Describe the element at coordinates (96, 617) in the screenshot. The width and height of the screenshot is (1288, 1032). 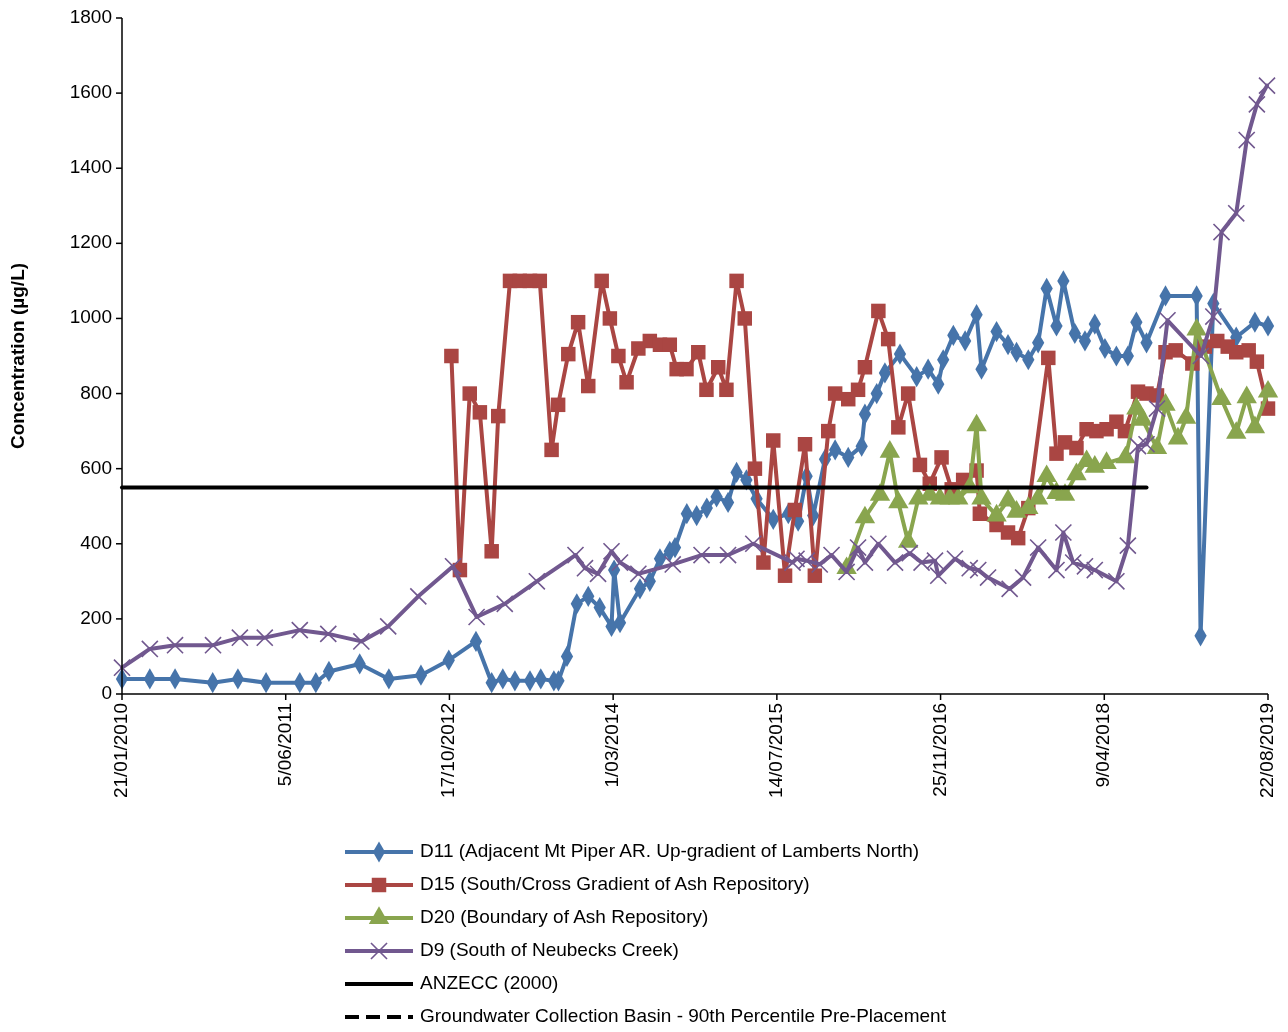
I see `y-tick-label: 200` at that location.